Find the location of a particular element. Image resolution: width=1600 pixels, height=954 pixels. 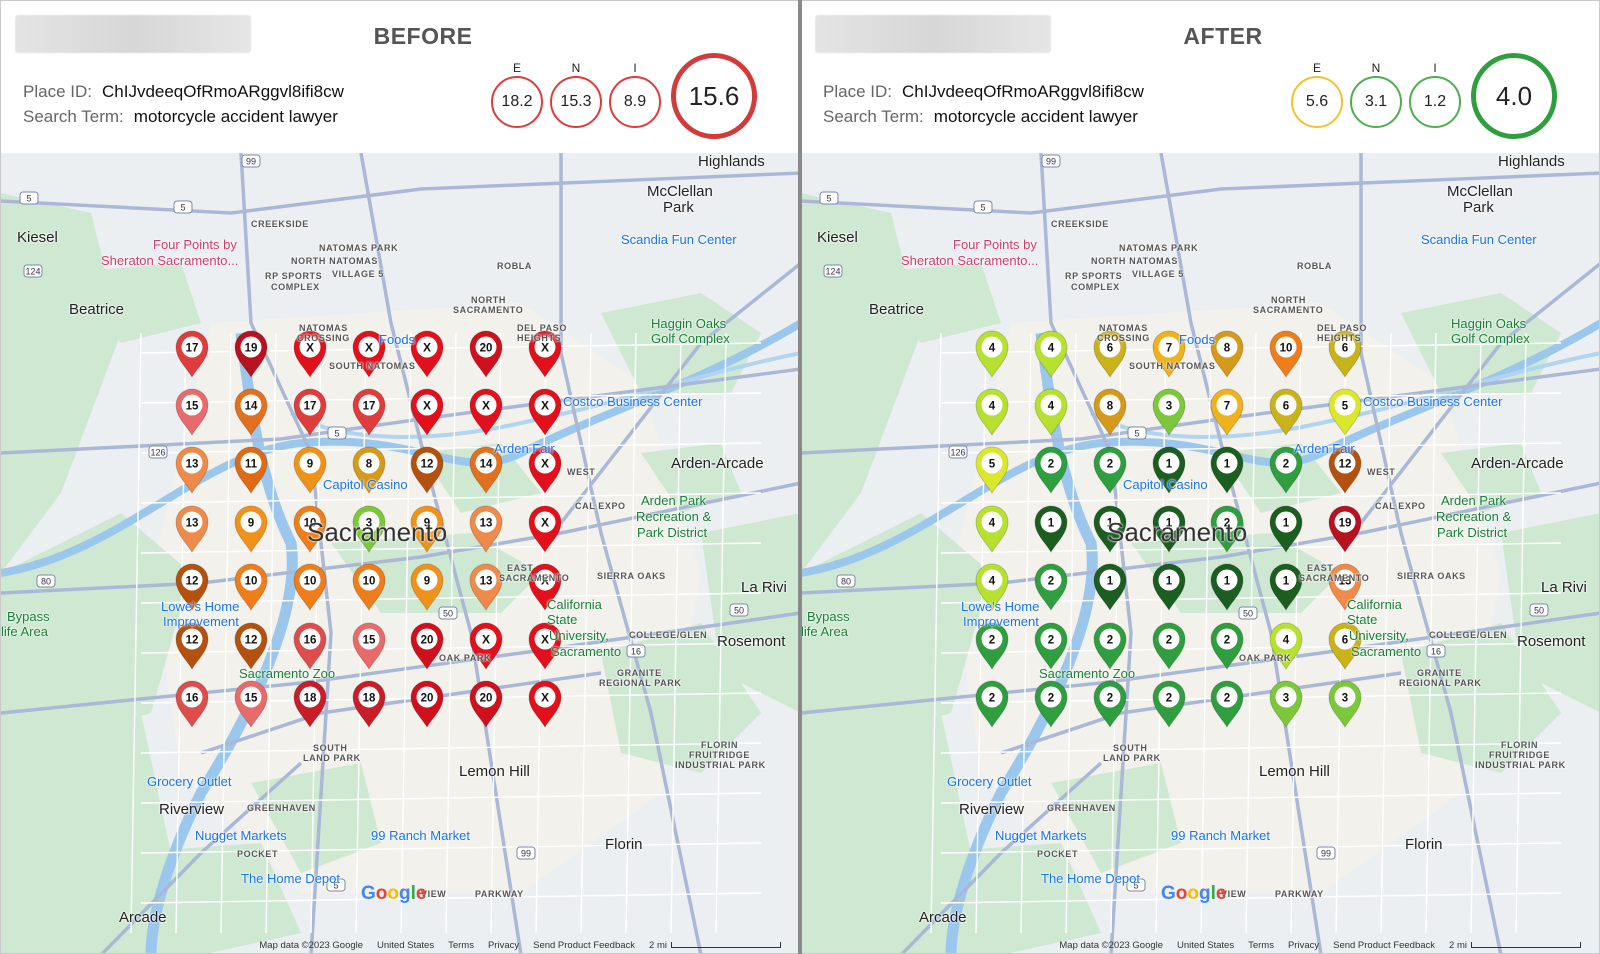

rank-pin: 18 is located at coordinates (369, 704).